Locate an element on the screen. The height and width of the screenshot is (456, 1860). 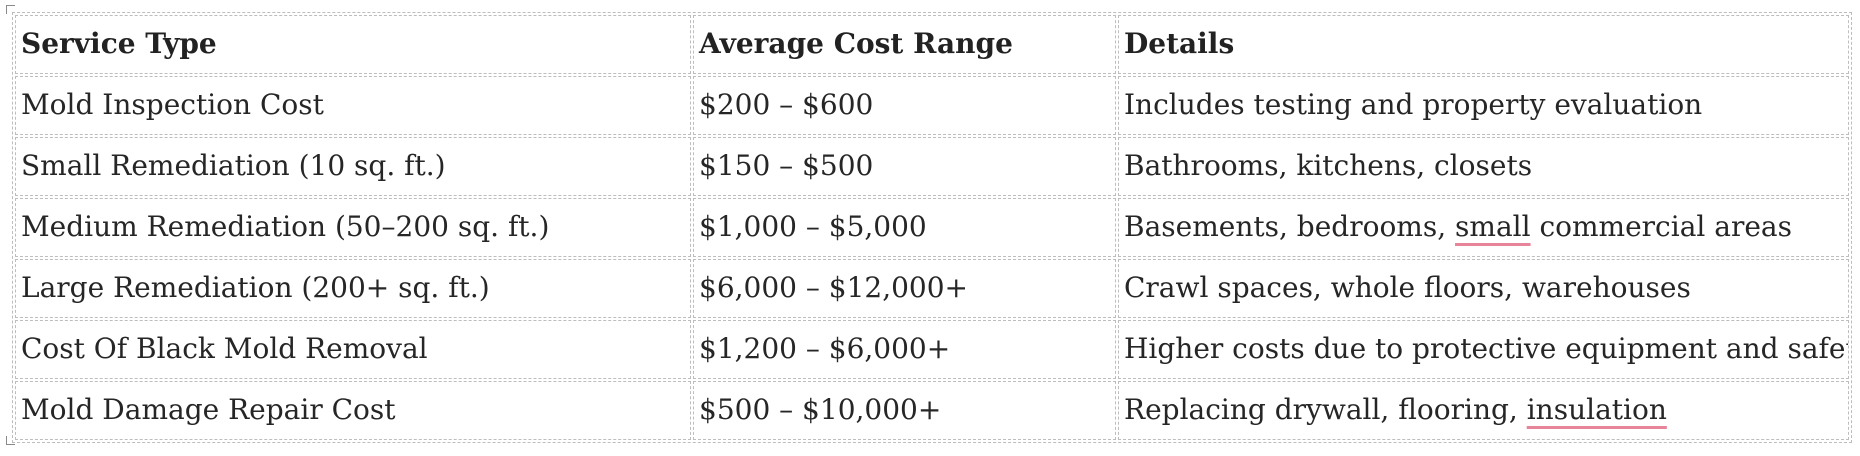
header-average-cost-range: Average Cost Range is located at coordinates (904, 44).